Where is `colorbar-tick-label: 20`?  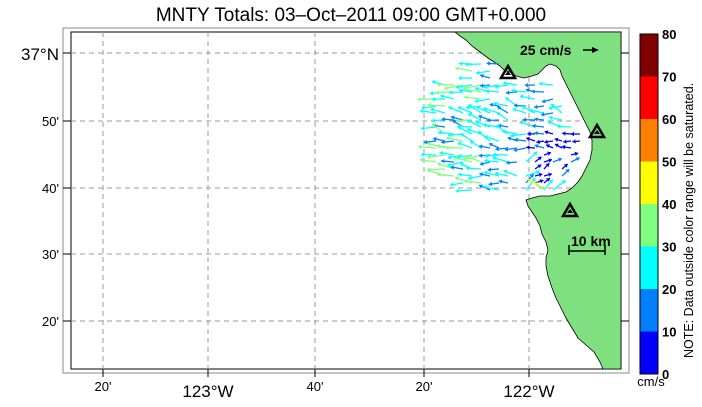
colorbar-tick-label: 20 is located at coordinates (669, 289).